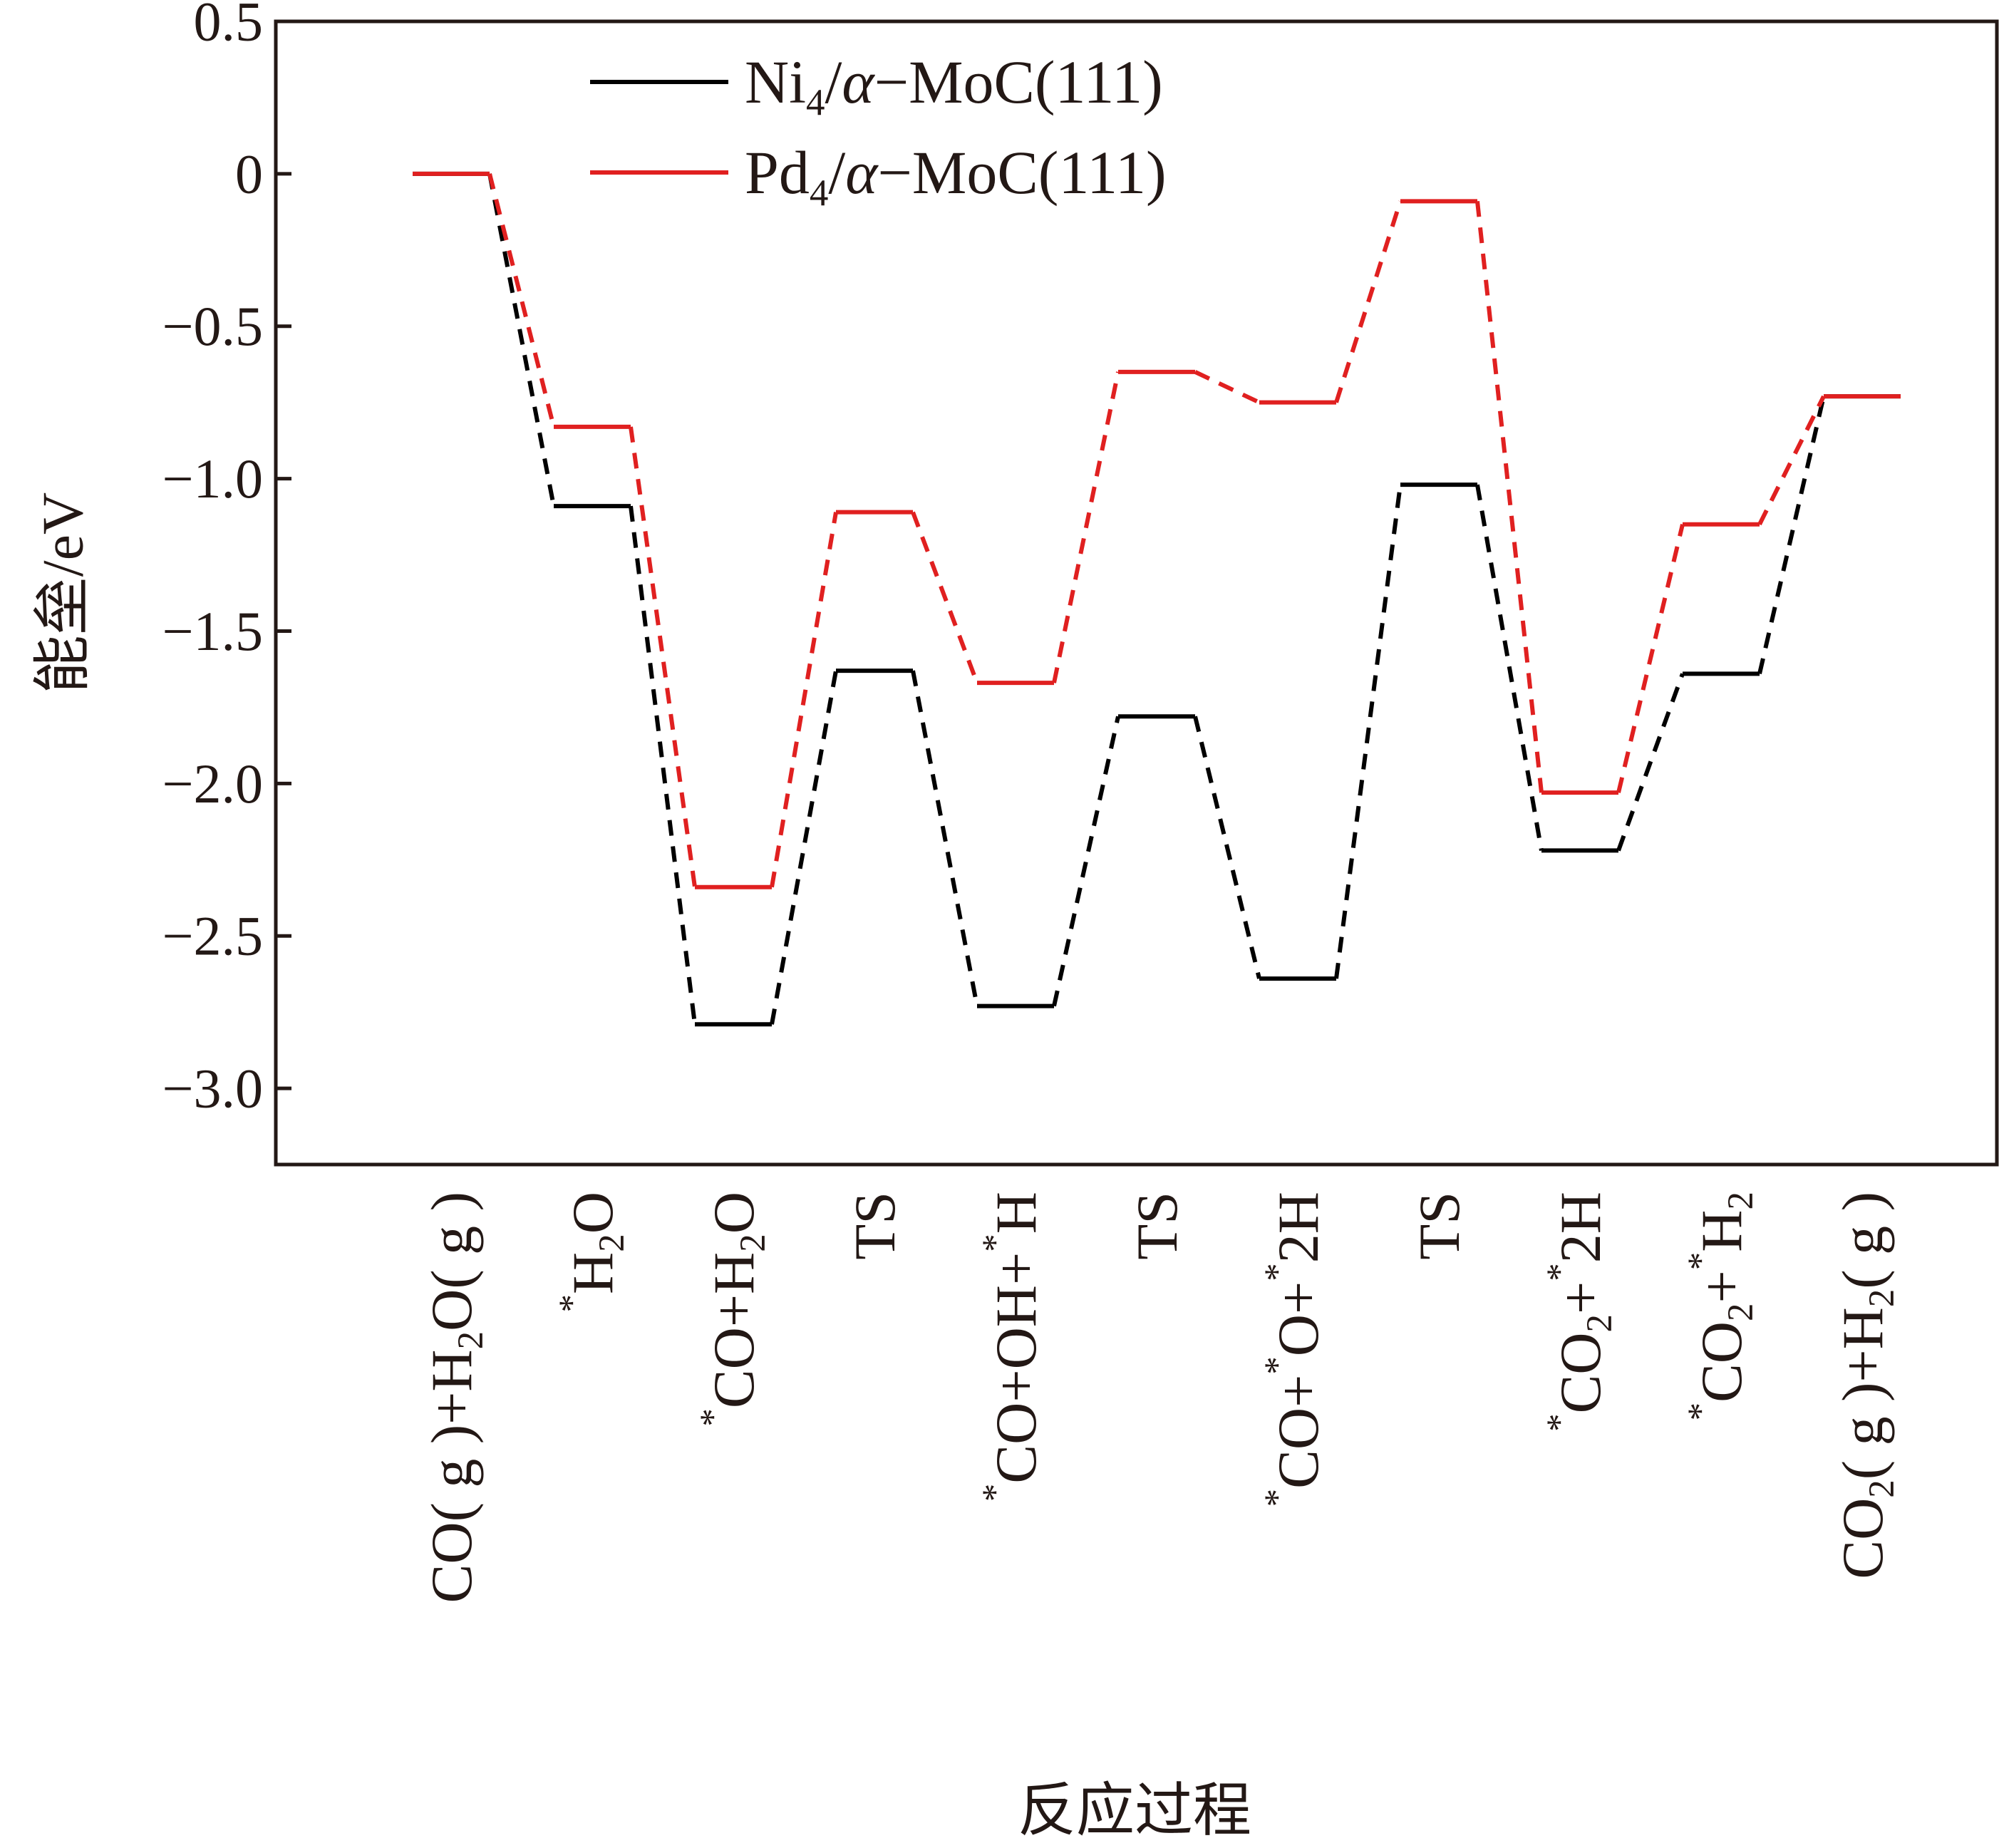 This screenshot has width=1999, height=1848. I want to click on y-tick-label: 0, so click(249, 174).